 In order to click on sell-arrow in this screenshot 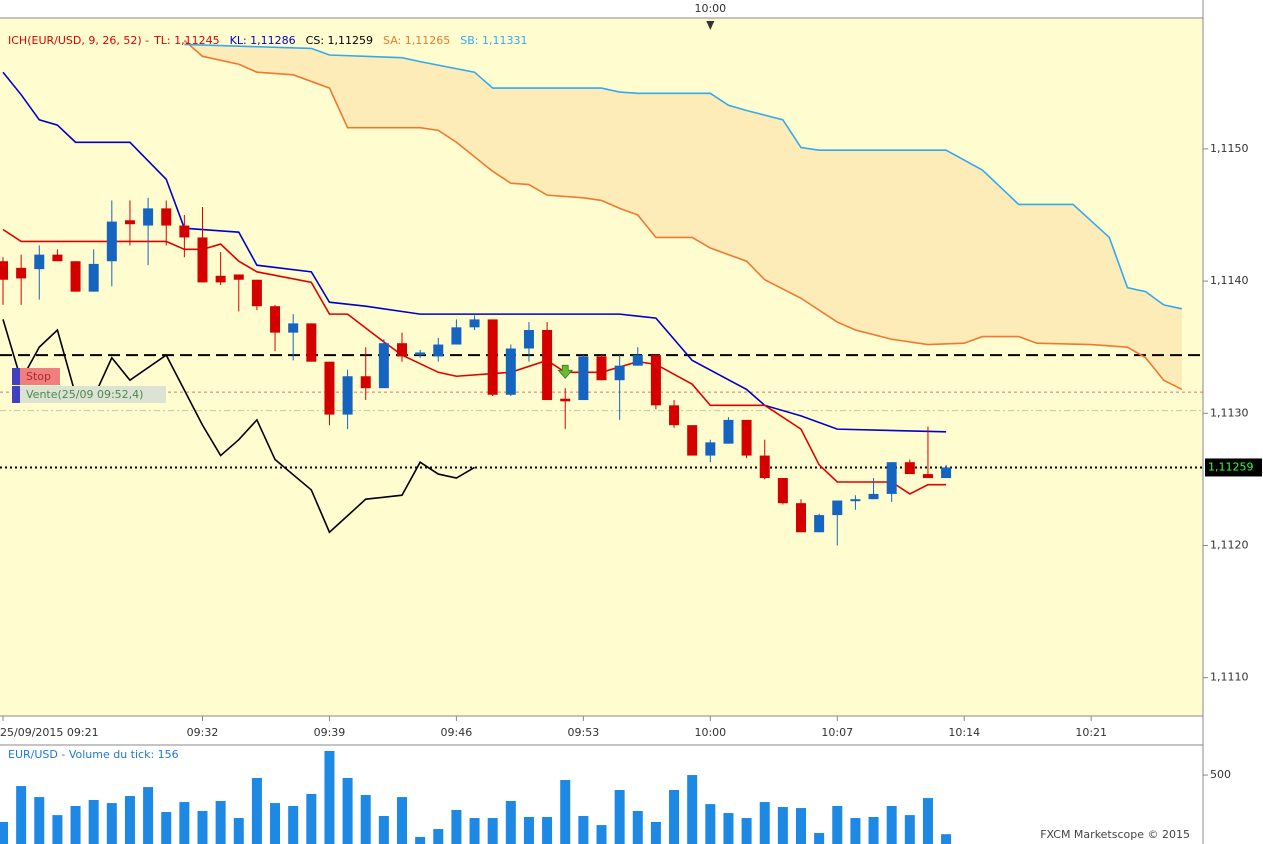, I will do `click(565, 371)`.